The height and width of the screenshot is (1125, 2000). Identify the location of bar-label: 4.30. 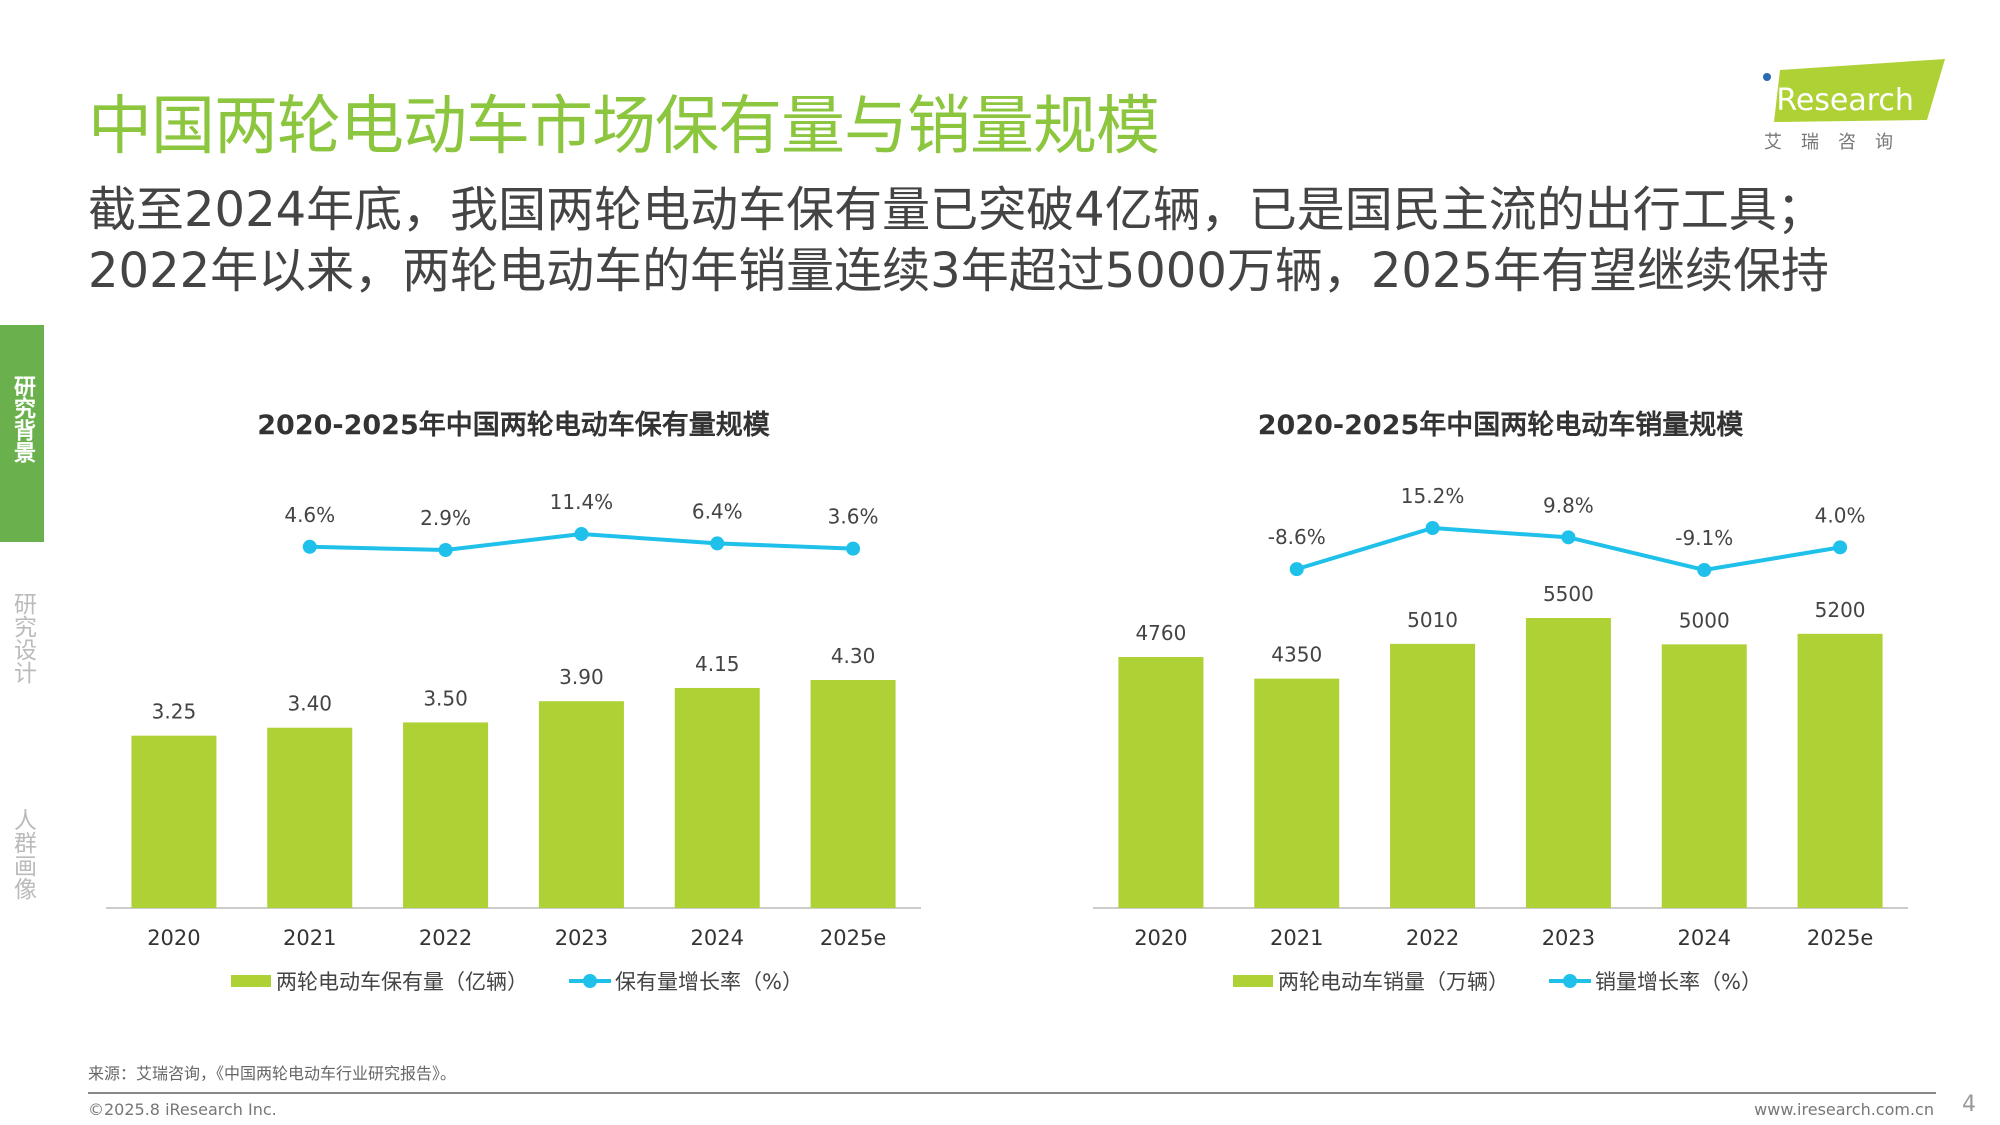
(853, 656).